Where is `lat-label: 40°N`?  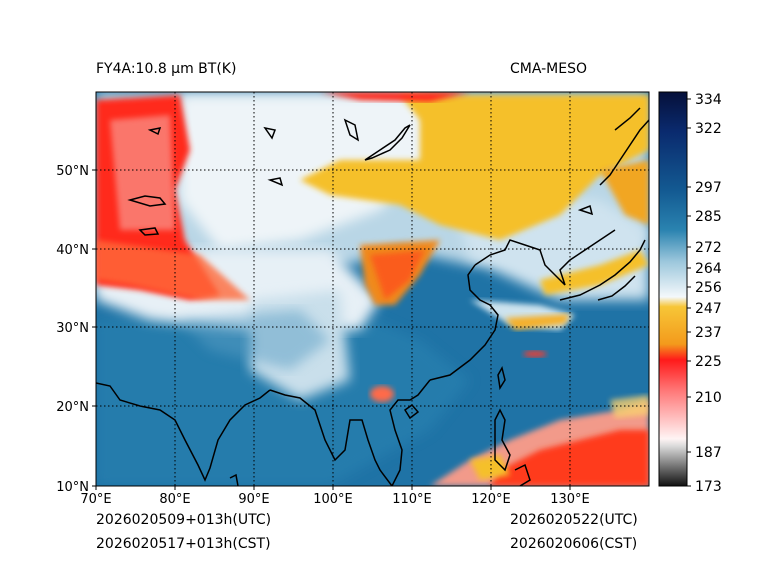
lat-label: 40°N is located at coordinates (72, 250).